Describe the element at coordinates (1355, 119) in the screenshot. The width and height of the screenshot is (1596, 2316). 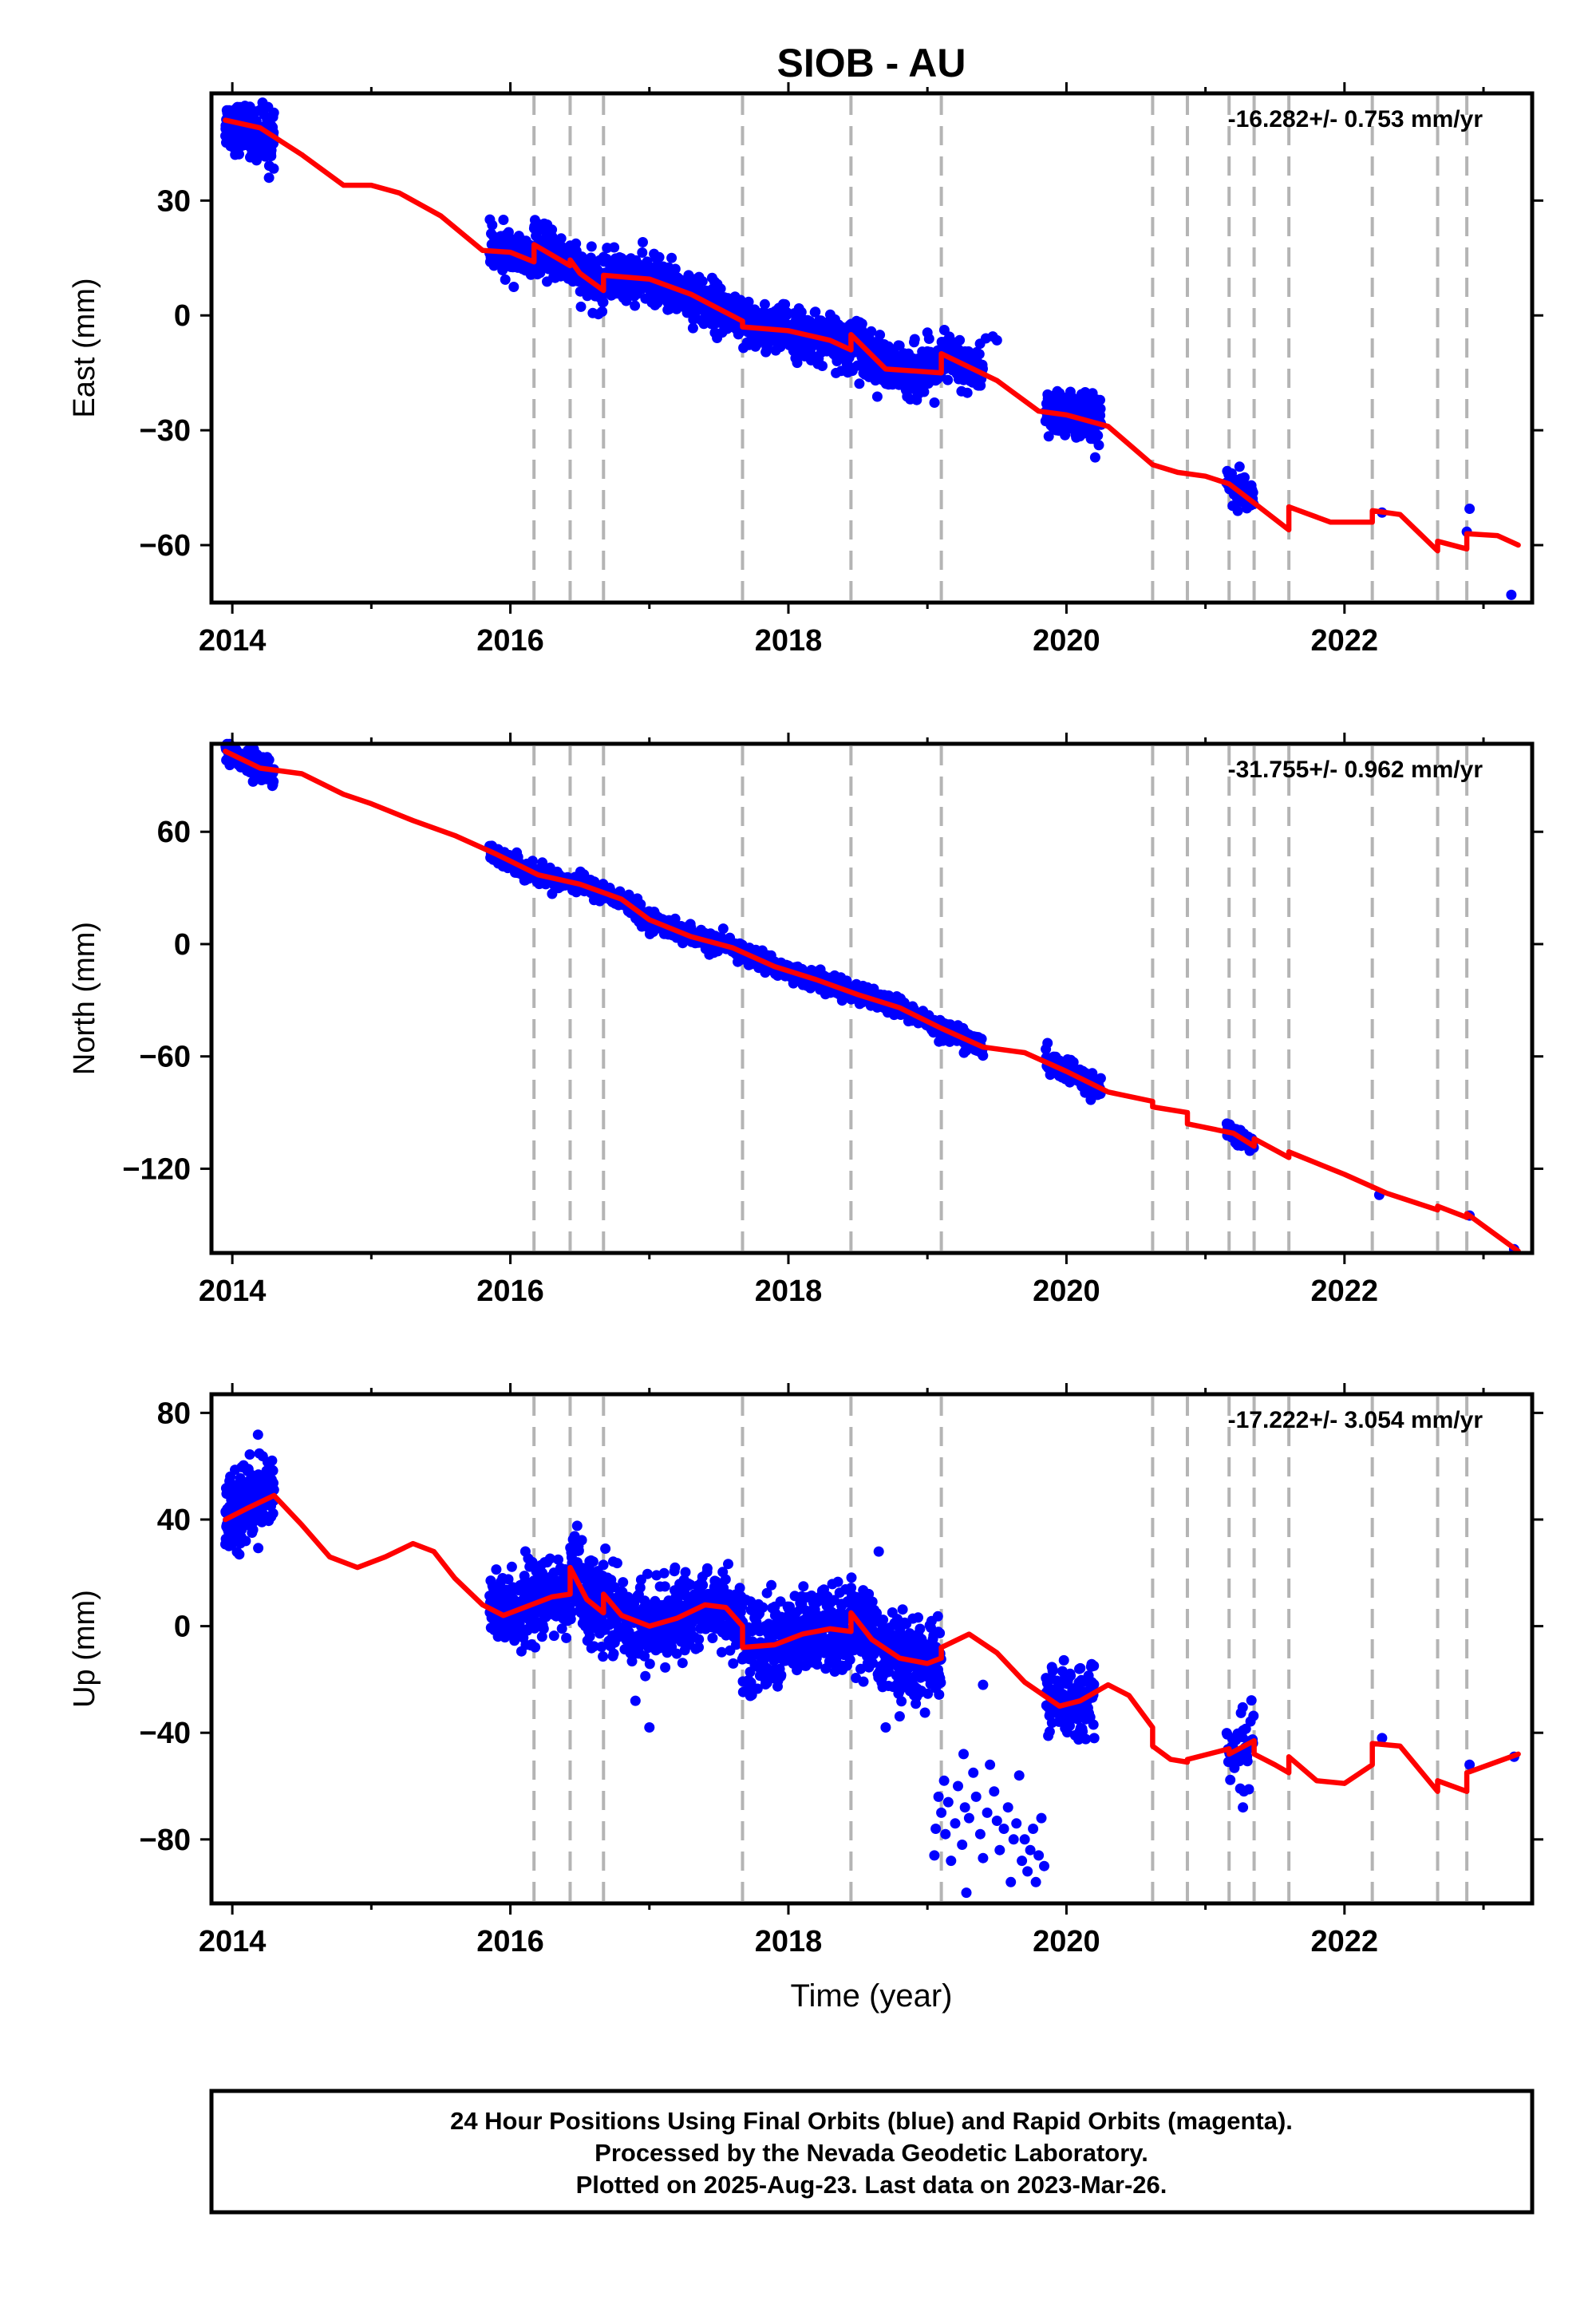
I see `rate-label-east: -16.282+/- 0.753 mm/yr` at that location.